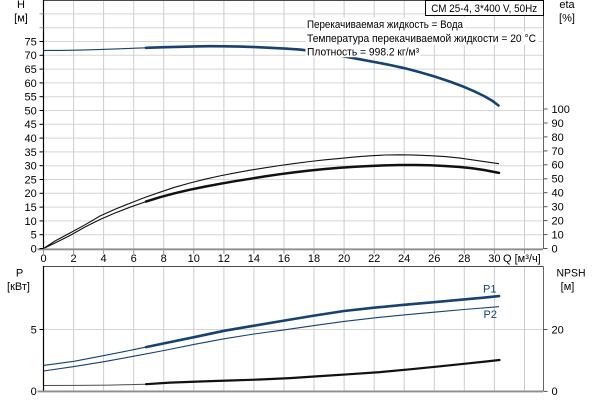 This screenshot has width=600, height=405. What do you see at coordinates (104, 259) in the screenshot?
I see `svg-text: 4` at bounding box center [104, 259].